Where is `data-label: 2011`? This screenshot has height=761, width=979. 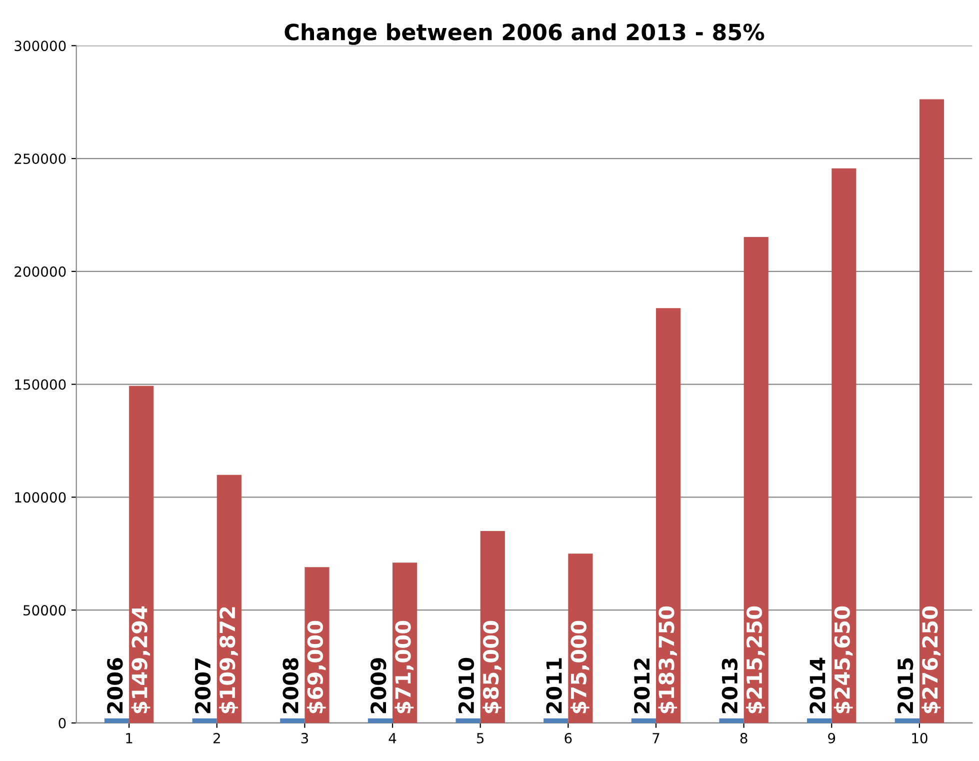
data-label: 2011 is located at coordinates (554, 686).